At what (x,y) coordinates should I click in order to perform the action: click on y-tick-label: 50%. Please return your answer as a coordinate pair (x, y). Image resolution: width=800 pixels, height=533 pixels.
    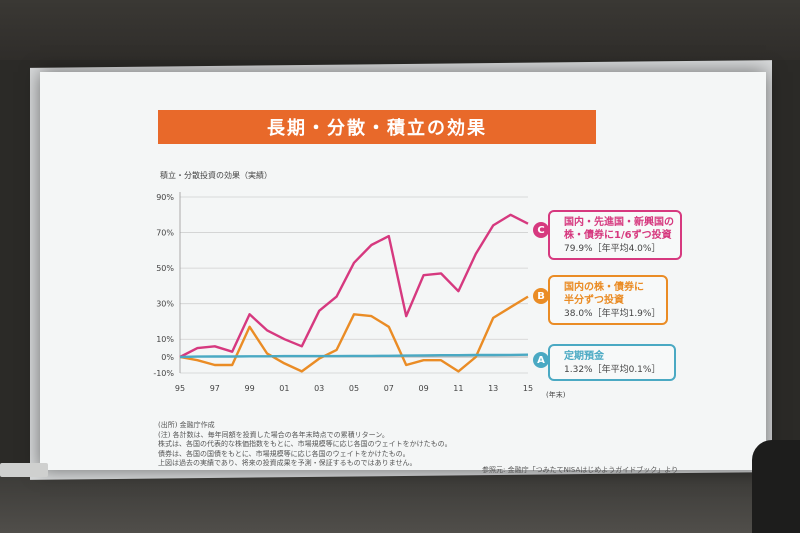
    Looking at the image, I should click on (165, 268).